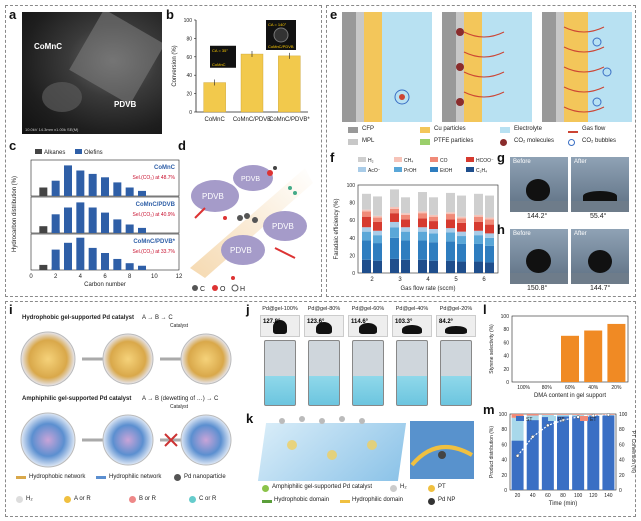 The height and width of the screenshot is (521, 641). Describe the element at coordinates (154, 242) in the screenshot. I see `c-row-name: CoMnC/PDVB*` at that location.